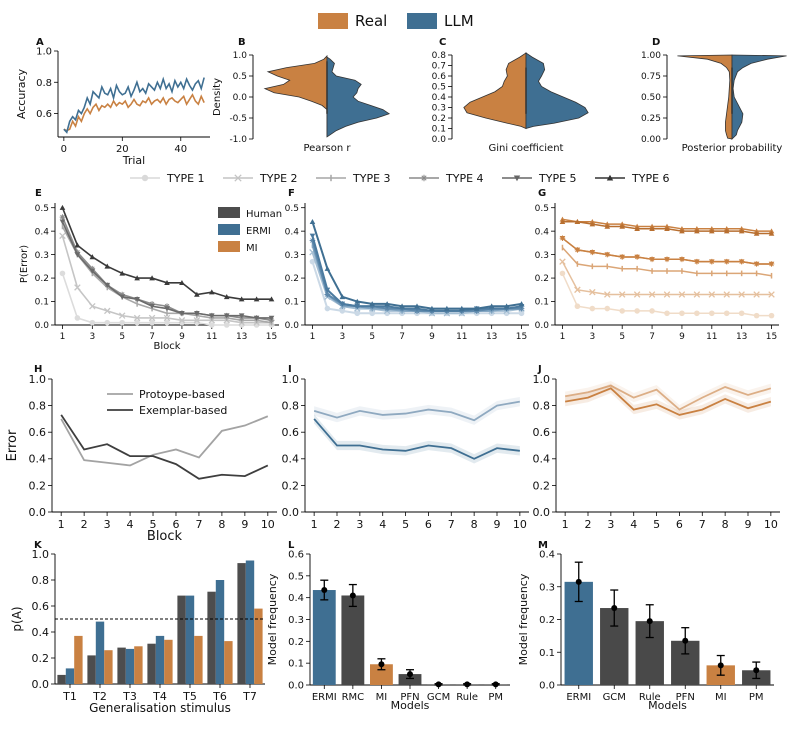 This screenshot has width=805, height=730. Describe the element at coordinates (228, 662) in the screenshot. I see `bar-real` at that location.